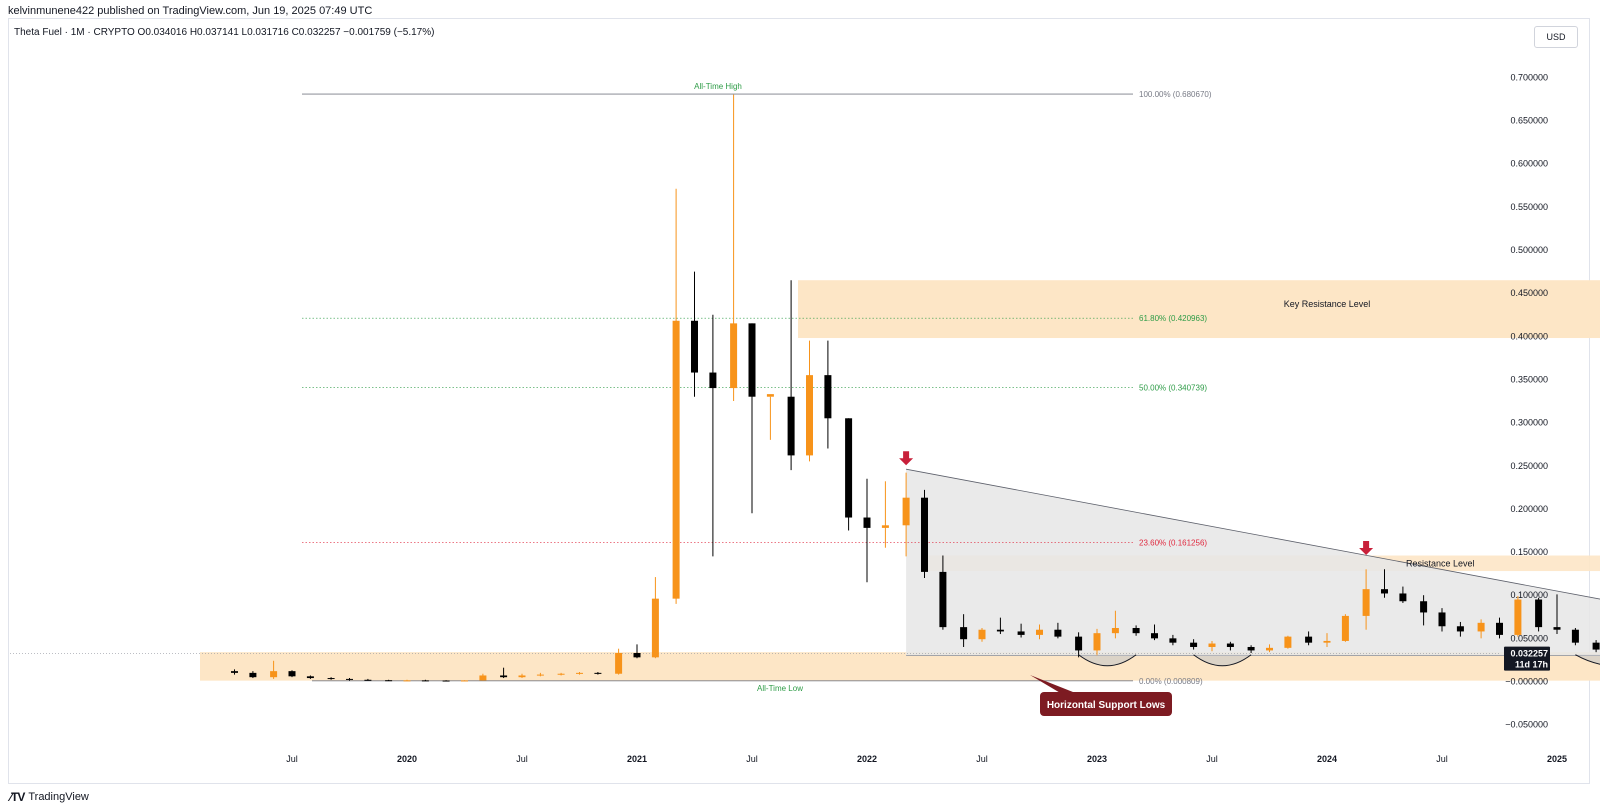 The image size is (1600, 812). What do you see at coordinates (1529, 638) in the screenshot?
I see `y-axis-tick-label: 0.050000` at bounding box center [1529, 638].